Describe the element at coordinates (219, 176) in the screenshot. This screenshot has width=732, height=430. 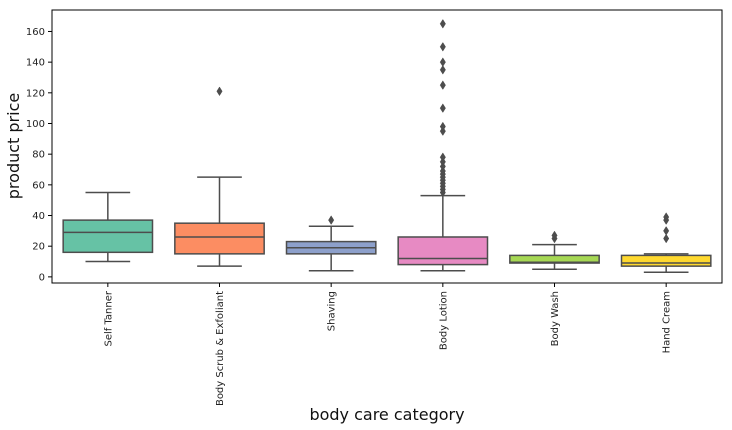
I see `box-body-scrub-exfoliant` at that location.